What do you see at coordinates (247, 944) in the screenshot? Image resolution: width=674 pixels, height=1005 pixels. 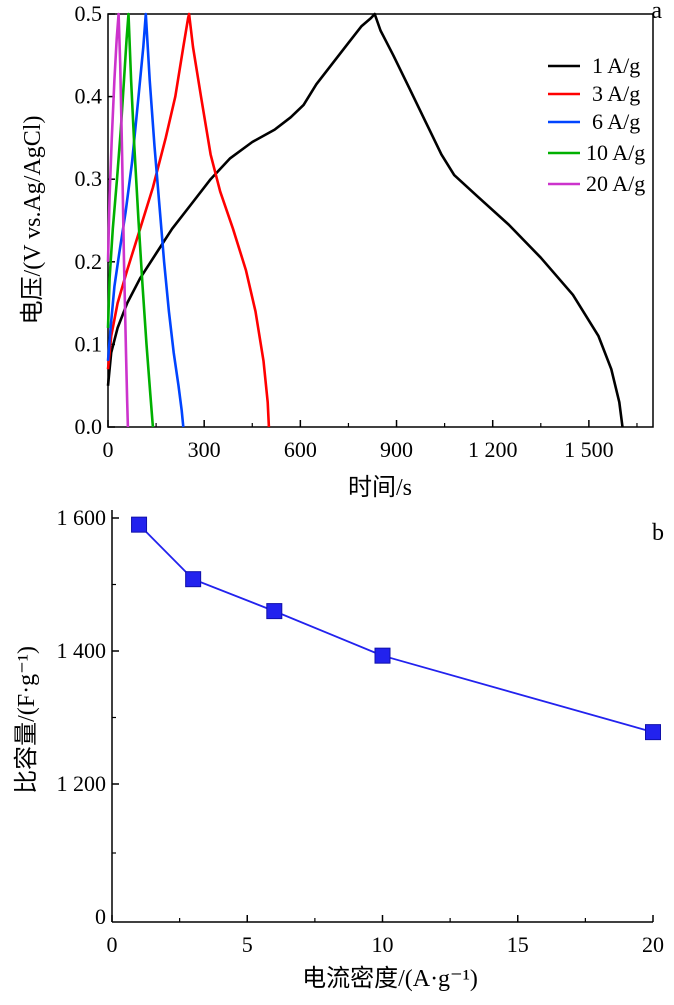 I see `panel-b-x-tick-label: 5` at bounding box center [247, 944].